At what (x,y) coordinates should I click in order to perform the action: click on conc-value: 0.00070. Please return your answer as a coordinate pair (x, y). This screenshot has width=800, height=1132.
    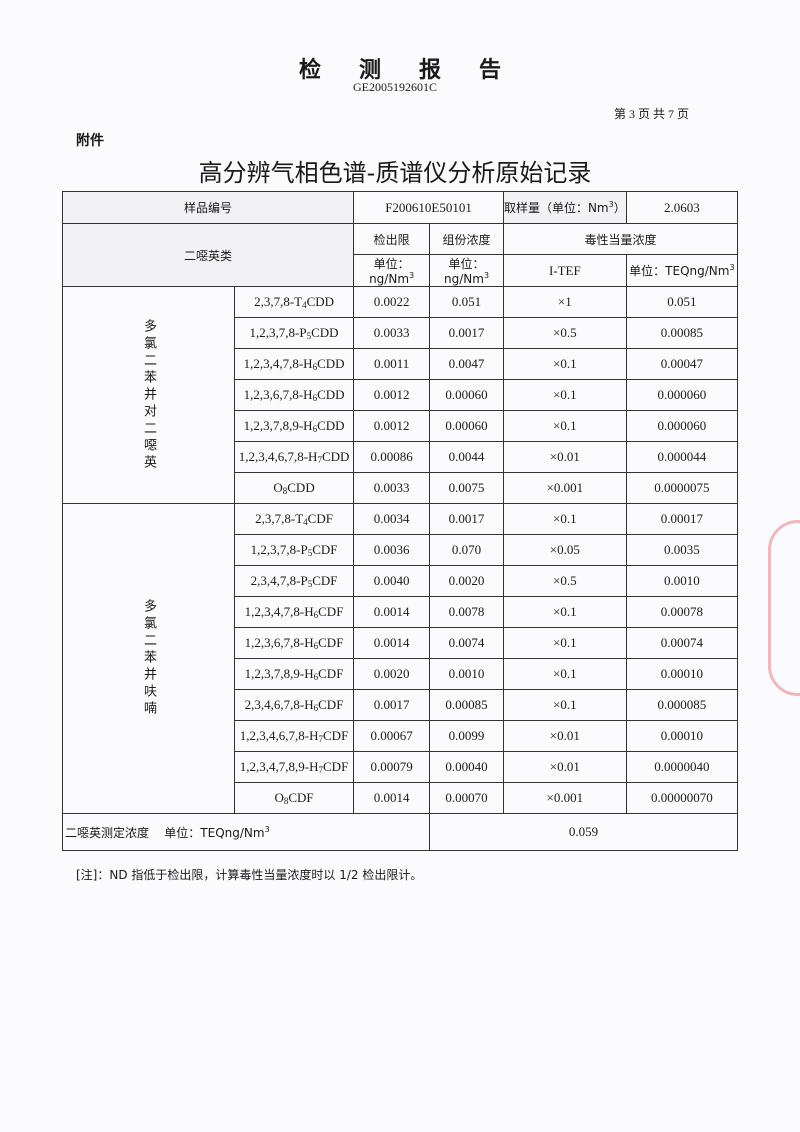
    Looking at the image, I should click on (466, 798).